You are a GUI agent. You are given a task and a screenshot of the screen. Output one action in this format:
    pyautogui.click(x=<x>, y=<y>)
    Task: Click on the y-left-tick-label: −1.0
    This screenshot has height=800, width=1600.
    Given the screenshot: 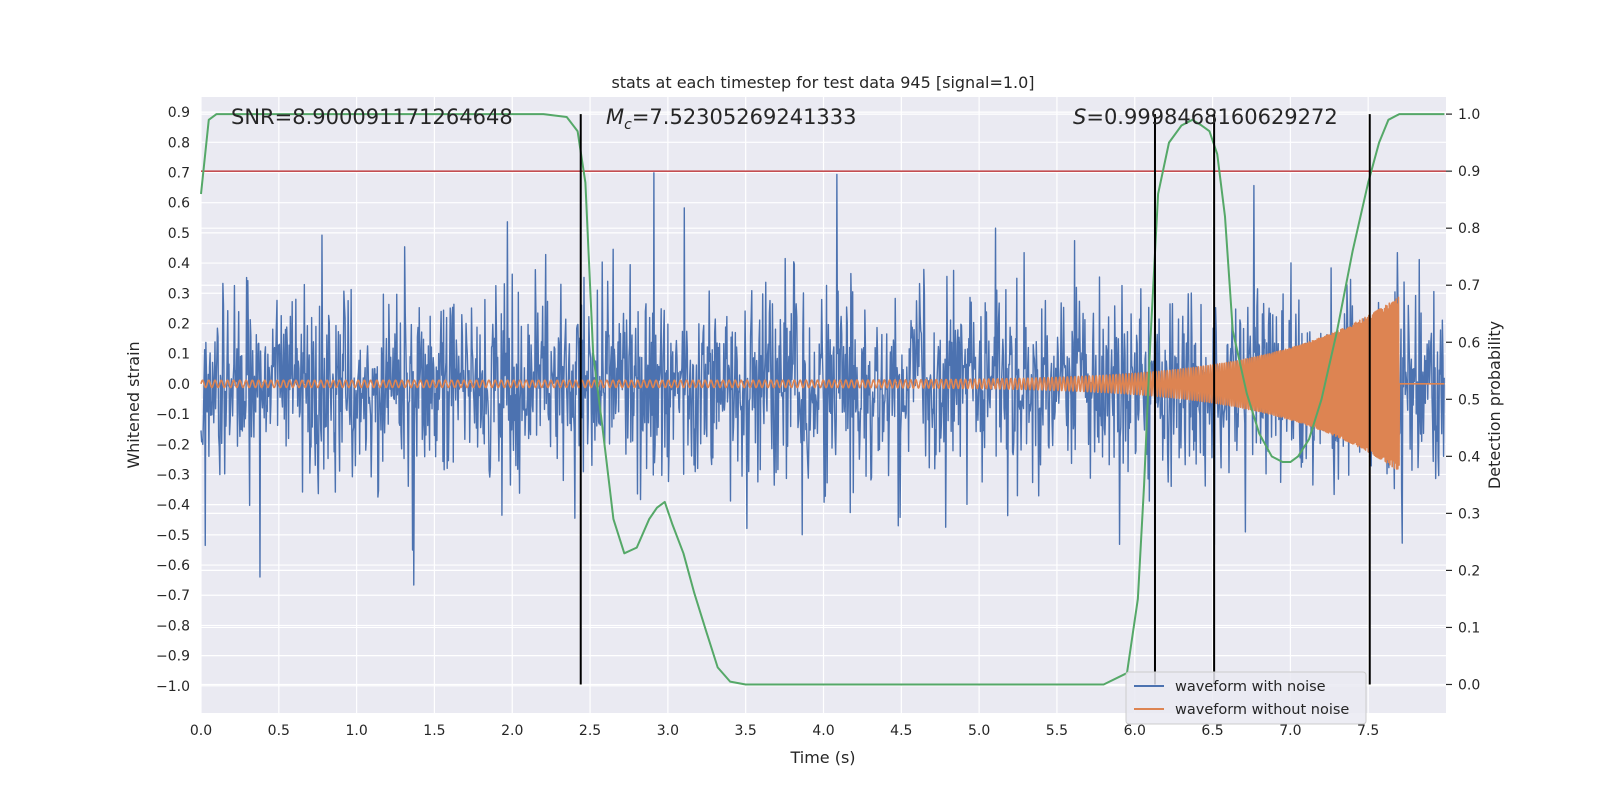 What is the action you would take?
    pyautogui.click(x=173, y=687)
    